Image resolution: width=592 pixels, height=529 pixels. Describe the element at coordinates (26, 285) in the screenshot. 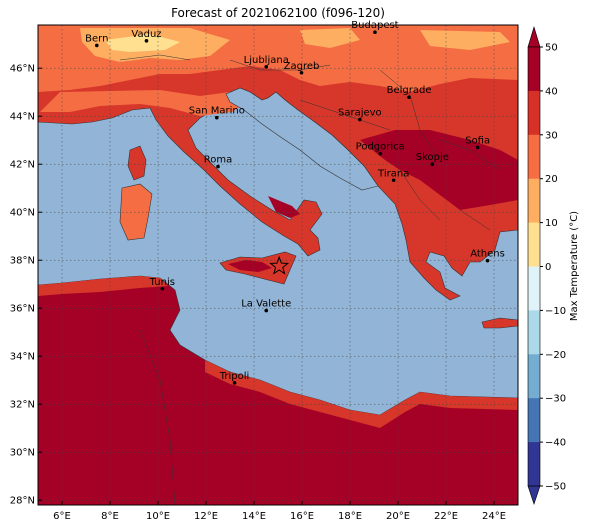

I see `y-axis: 28°N 30°N 32°N 34°N 36°N 38°N 40°N 42°N 44°N 46°N` at that location.